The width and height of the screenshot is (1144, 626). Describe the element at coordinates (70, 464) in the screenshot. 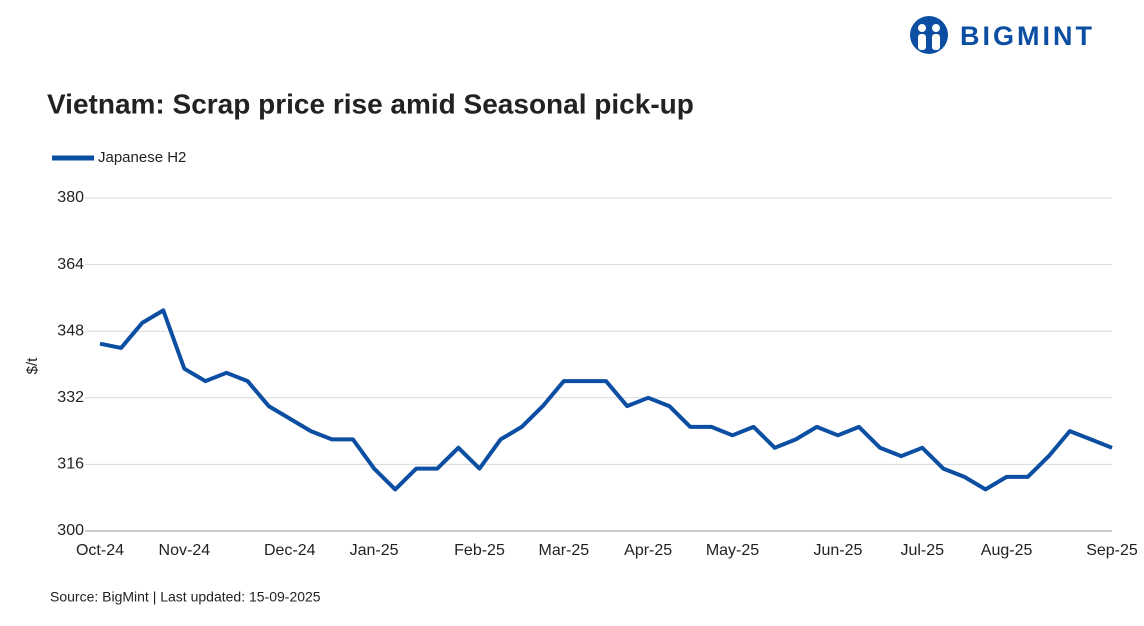

I see `y-tick-label: 316` at that location.